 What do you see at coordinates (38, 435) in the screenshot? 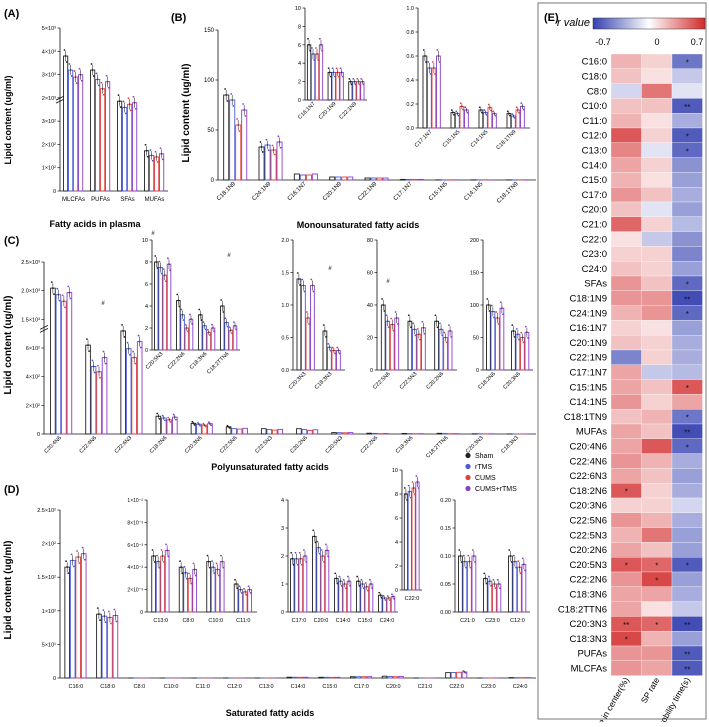
I see `panel-c-tick-label: 0` at bounding box center [38, 435].